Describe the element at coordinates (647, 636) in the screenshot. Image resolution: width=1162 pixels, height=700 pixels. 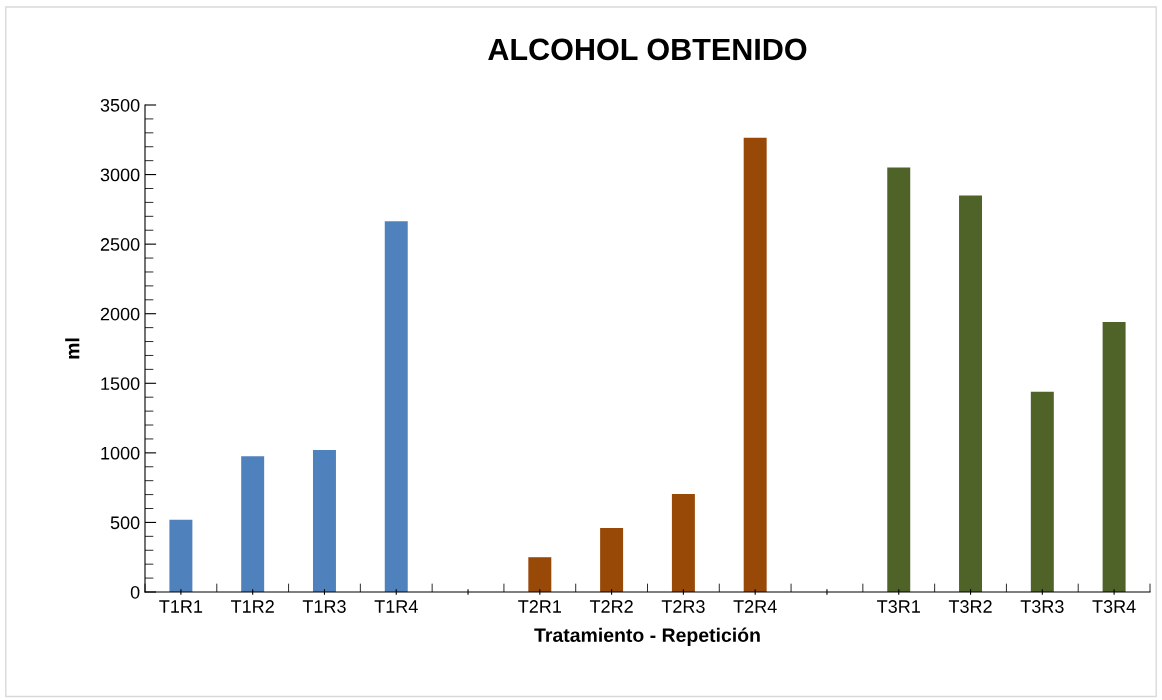
I see `x-axis-title: Tratamiento - Repetición` at that location.